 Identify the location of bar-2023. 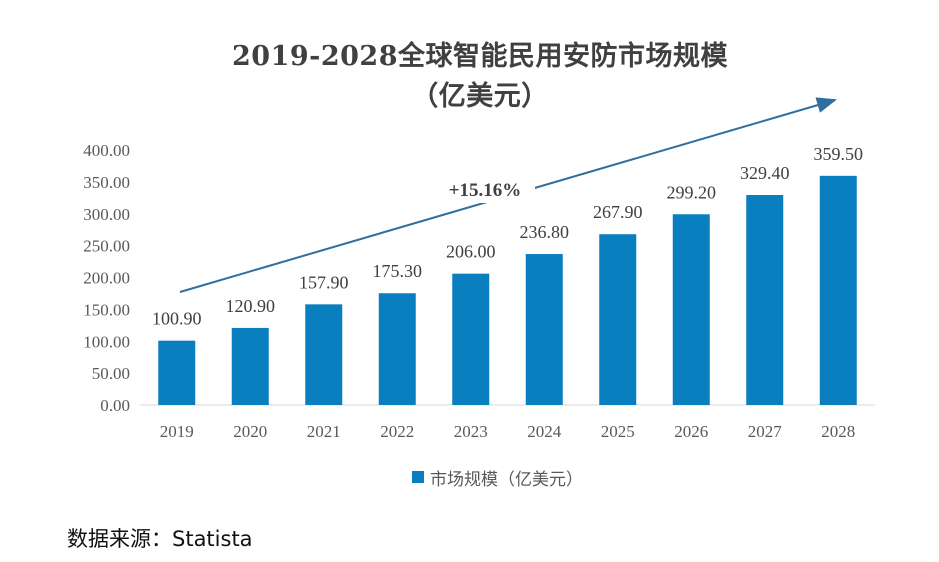
(471, 339).